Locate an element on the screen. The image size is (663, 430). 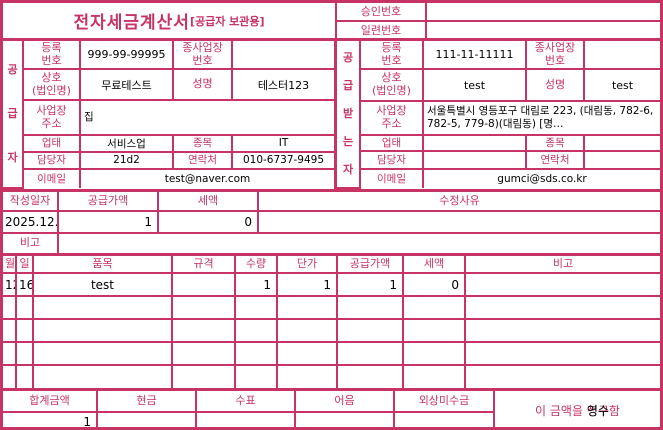
supplier-reg-no-value: 999-99-99995 is located at coordinates (126, 56).